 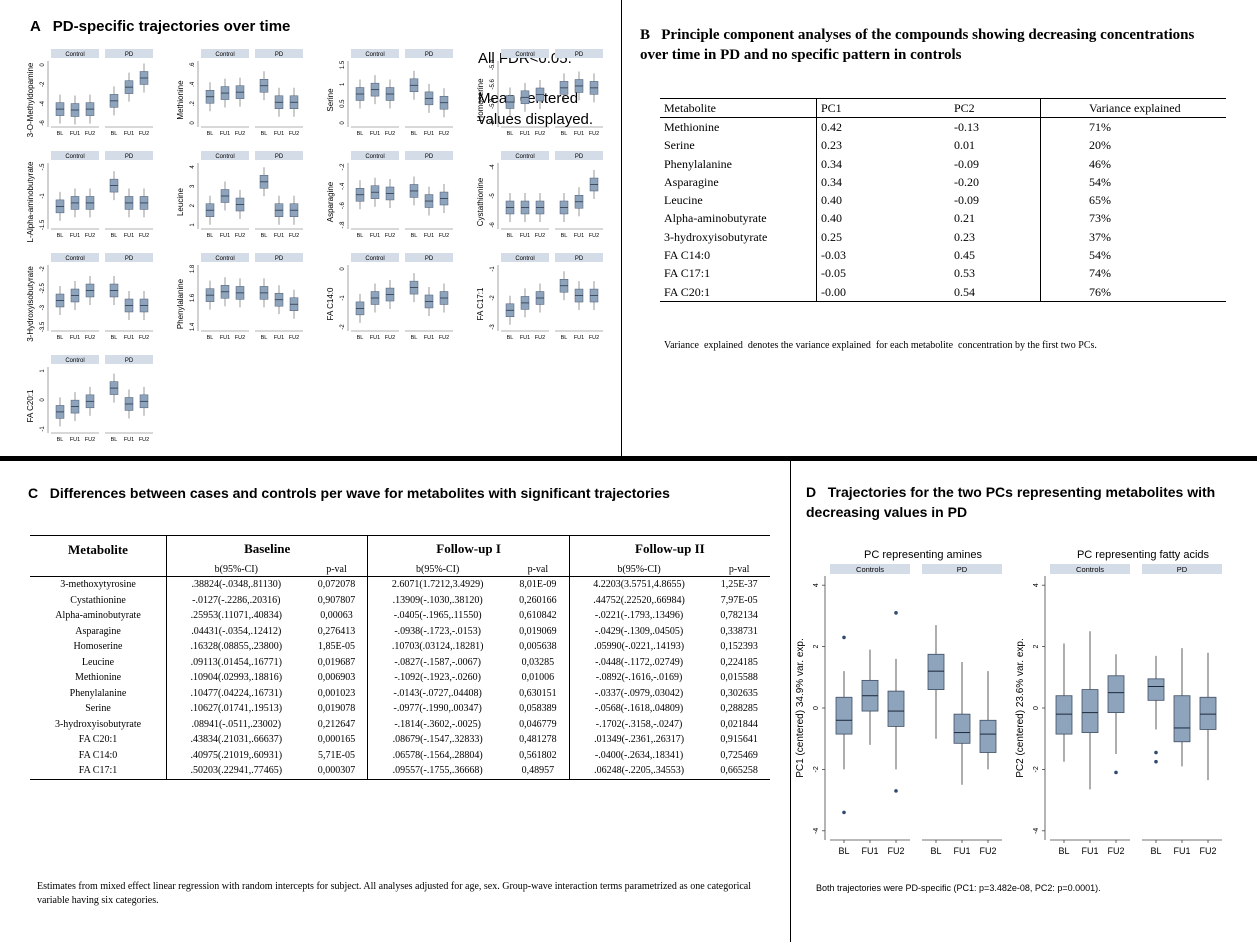 What do you see at coordinates (493, 327) in the screenshot?
I see `mini-ytick: -3` at bounding box center [493, 327].